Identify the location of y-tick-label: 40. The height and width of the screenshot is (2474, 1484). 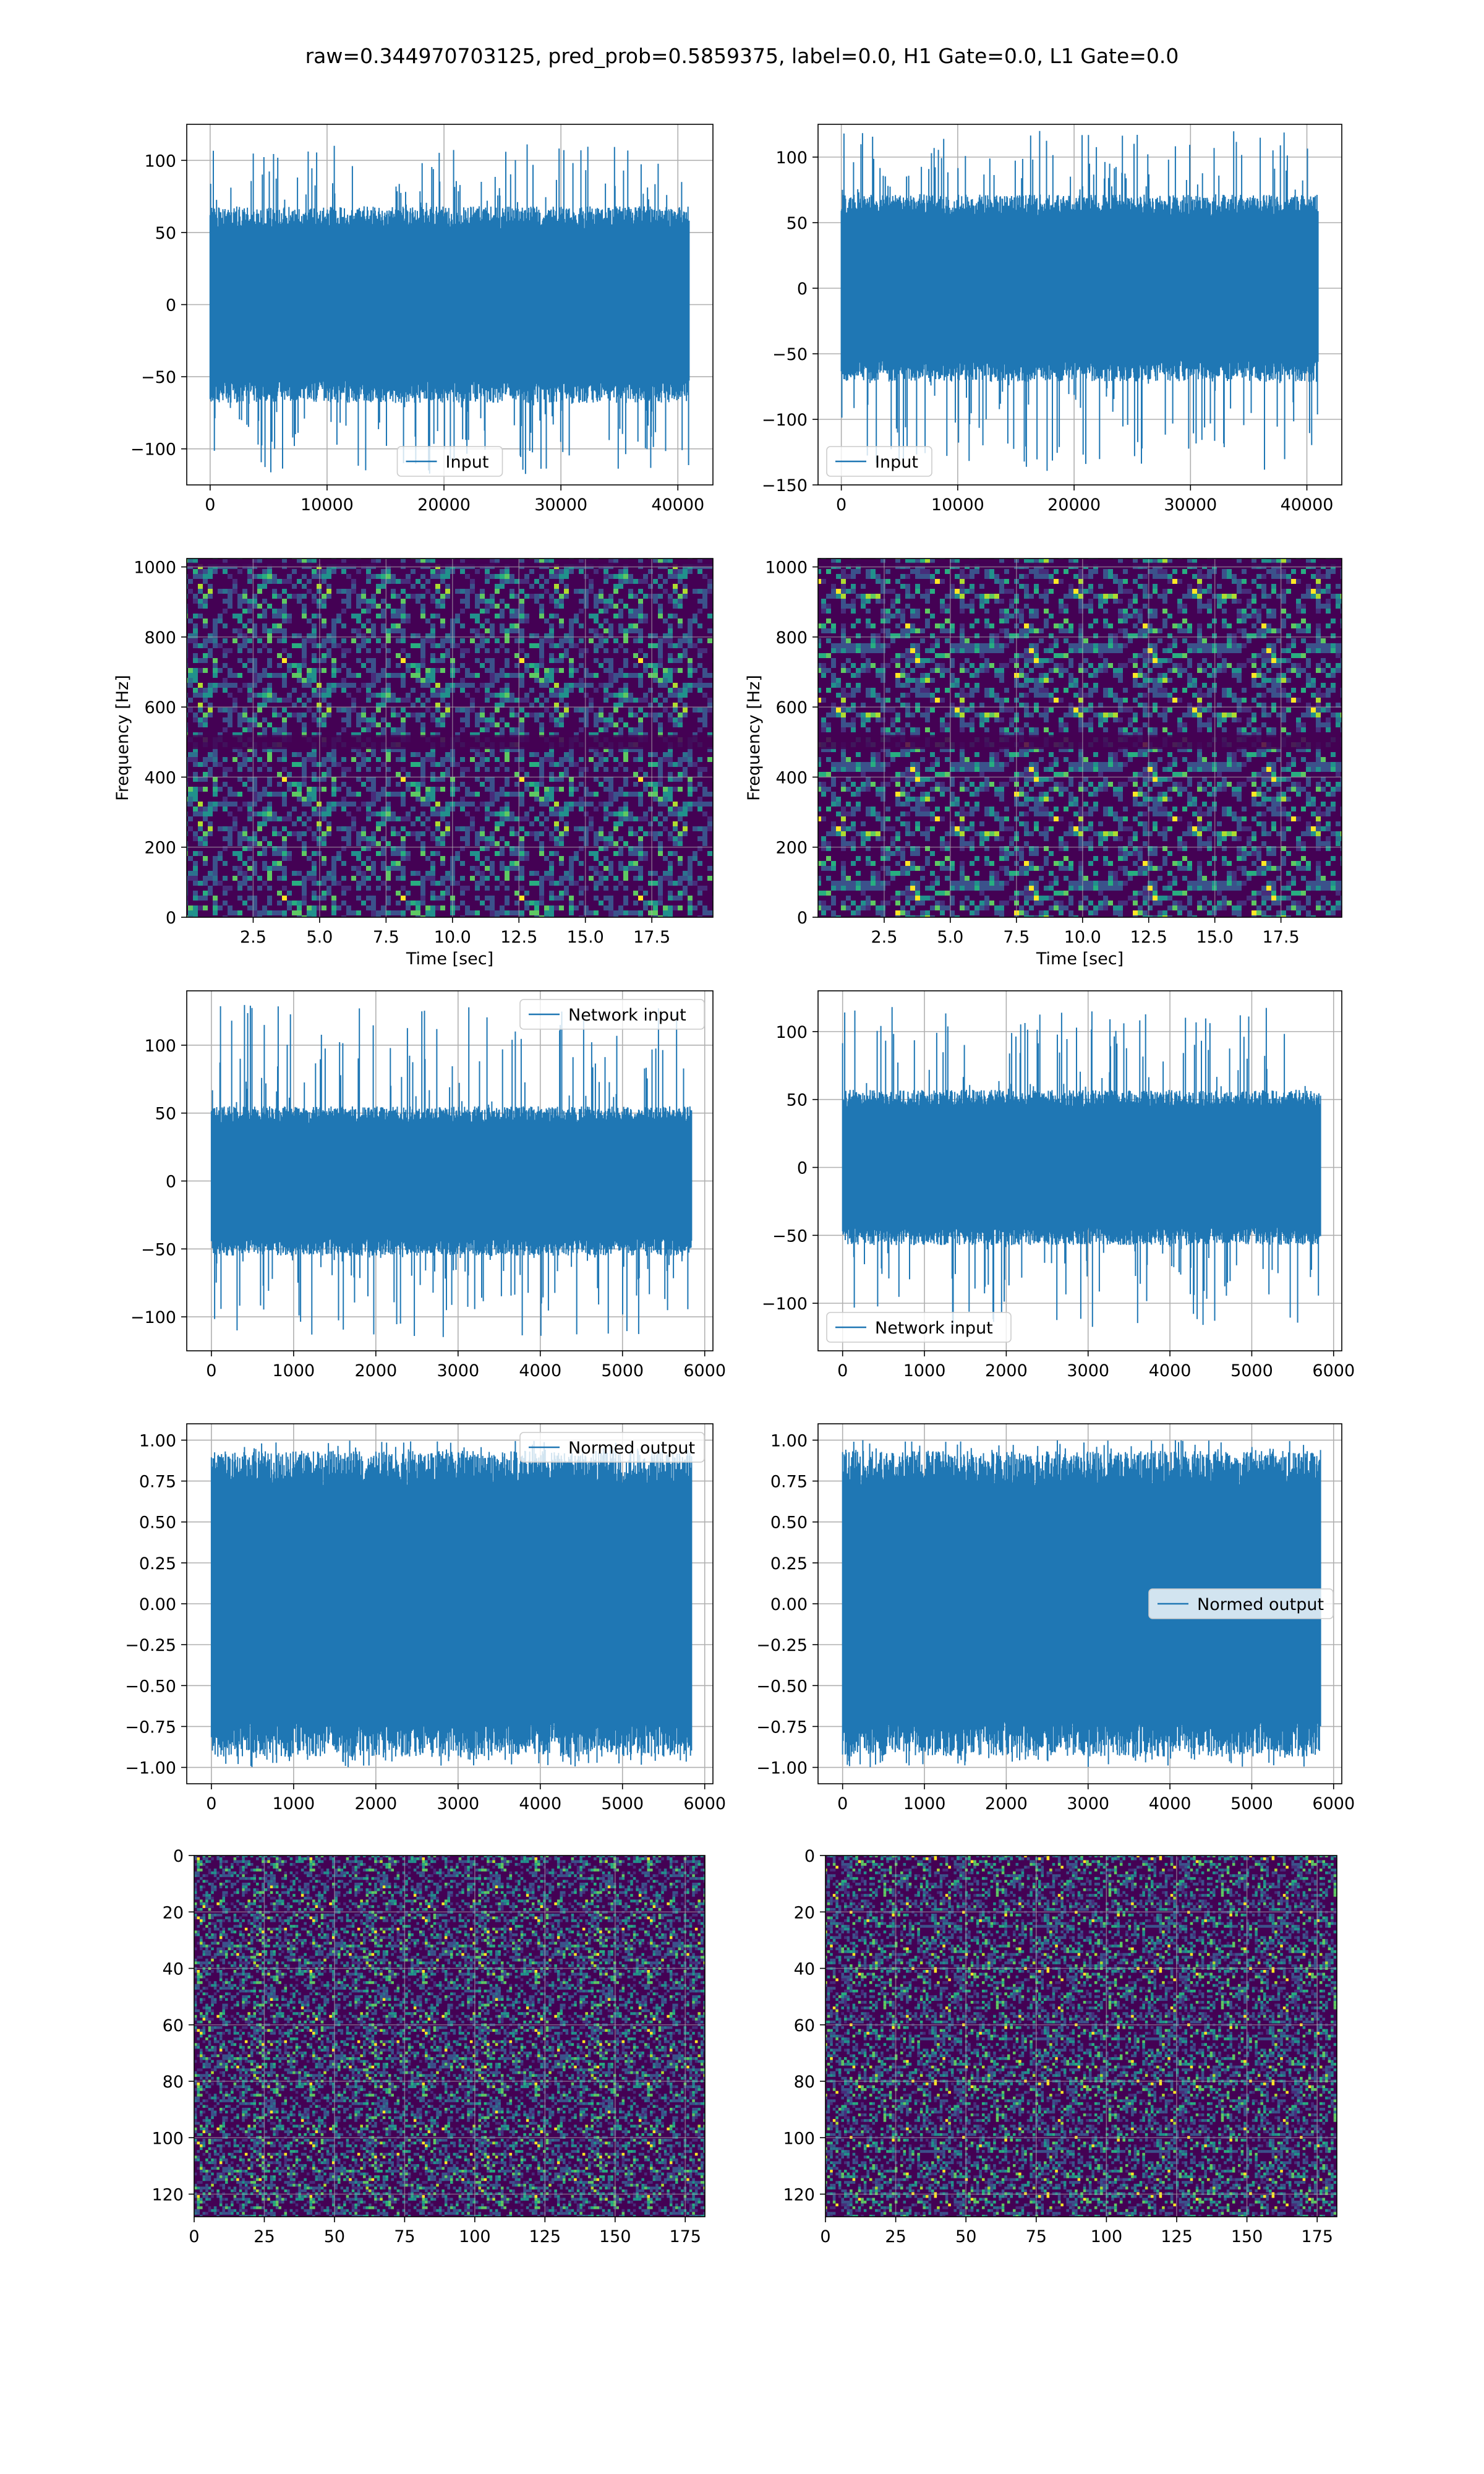
(804, 1969).